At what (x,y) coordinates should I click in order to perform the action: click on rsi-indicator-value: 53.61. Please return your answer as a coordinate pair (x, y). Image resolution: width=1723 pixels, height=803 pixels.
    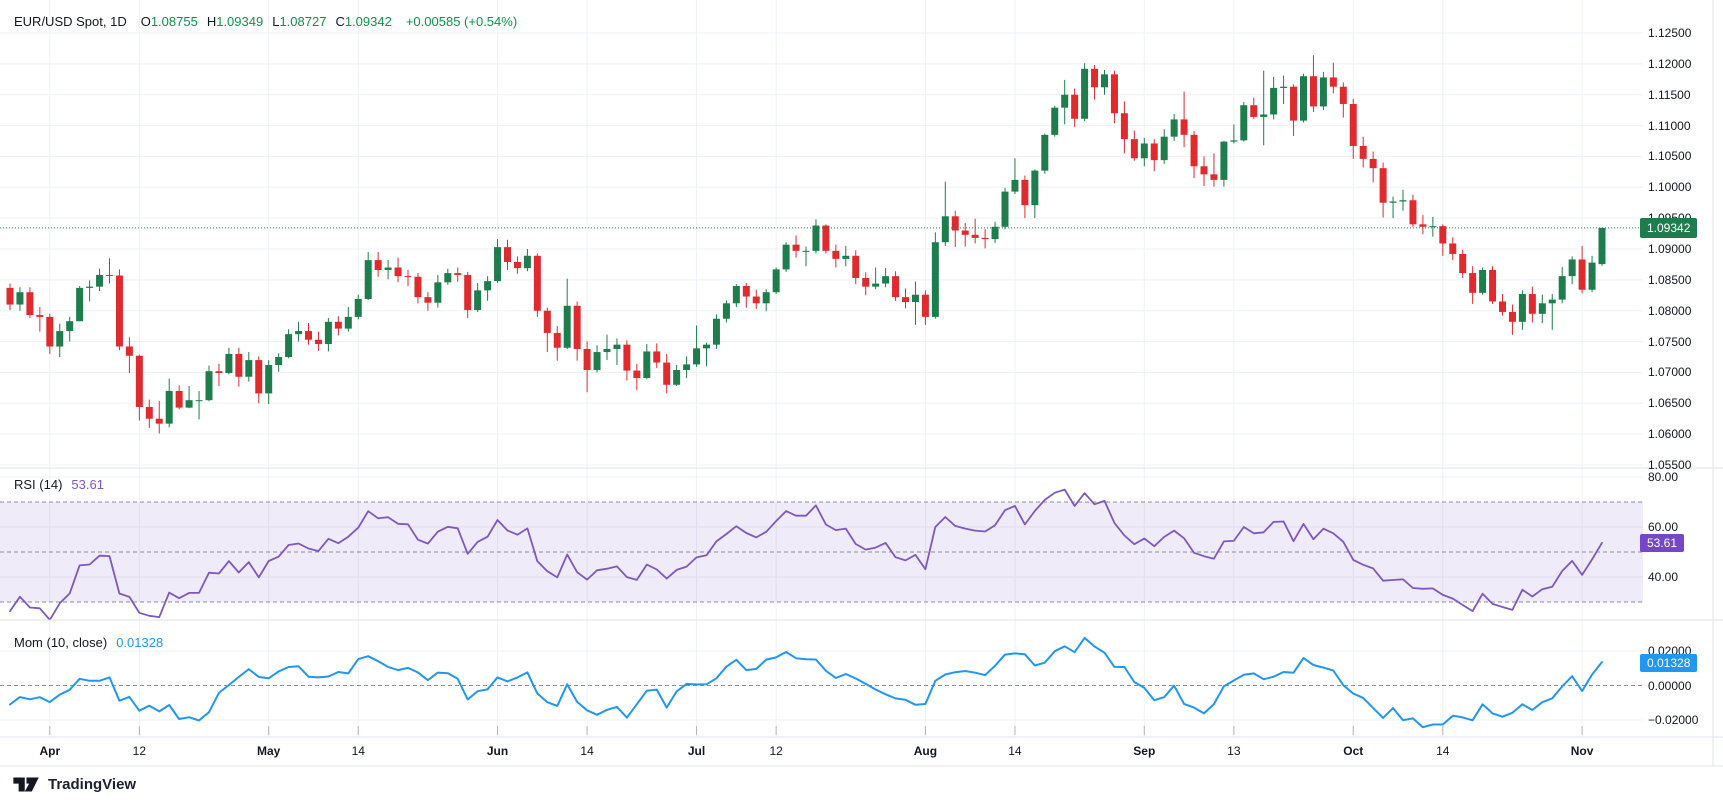
    Looking at the image, I should click on (87, 484).